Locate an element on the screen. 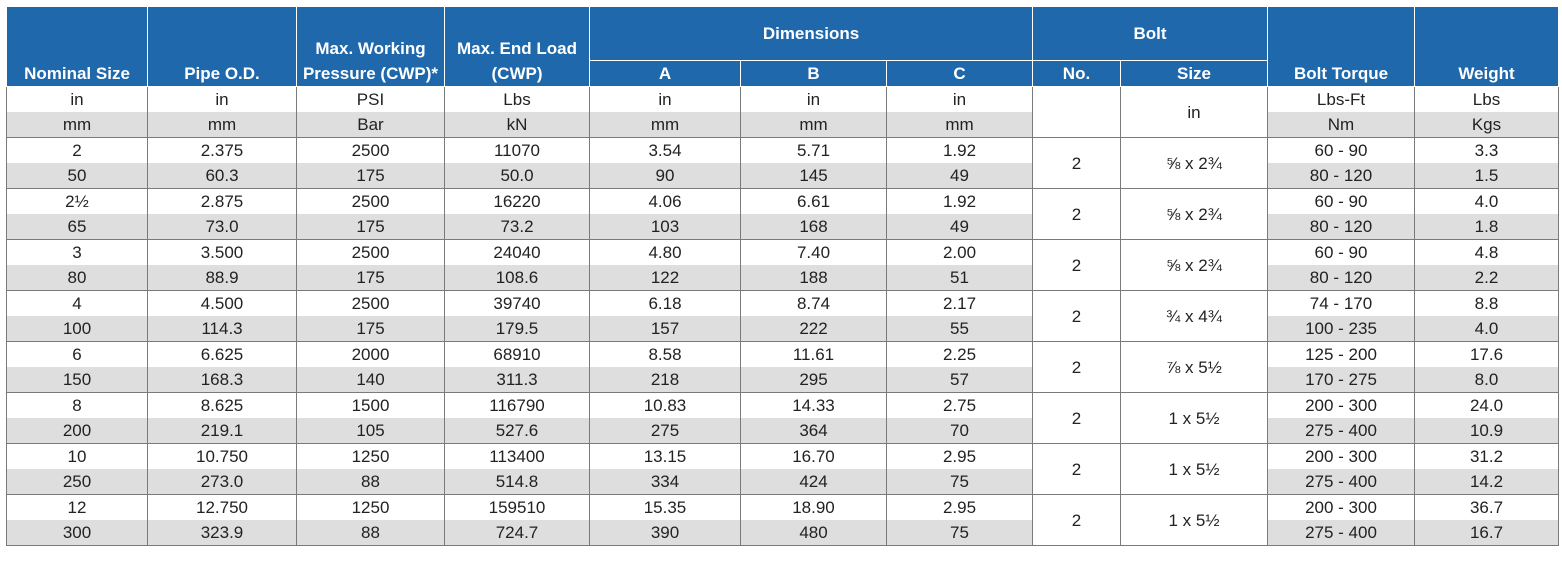 This screenshot has height=562, width=1562. header-max-end-load: Max. End Load (CWP) is located at coordinates (517, 46).